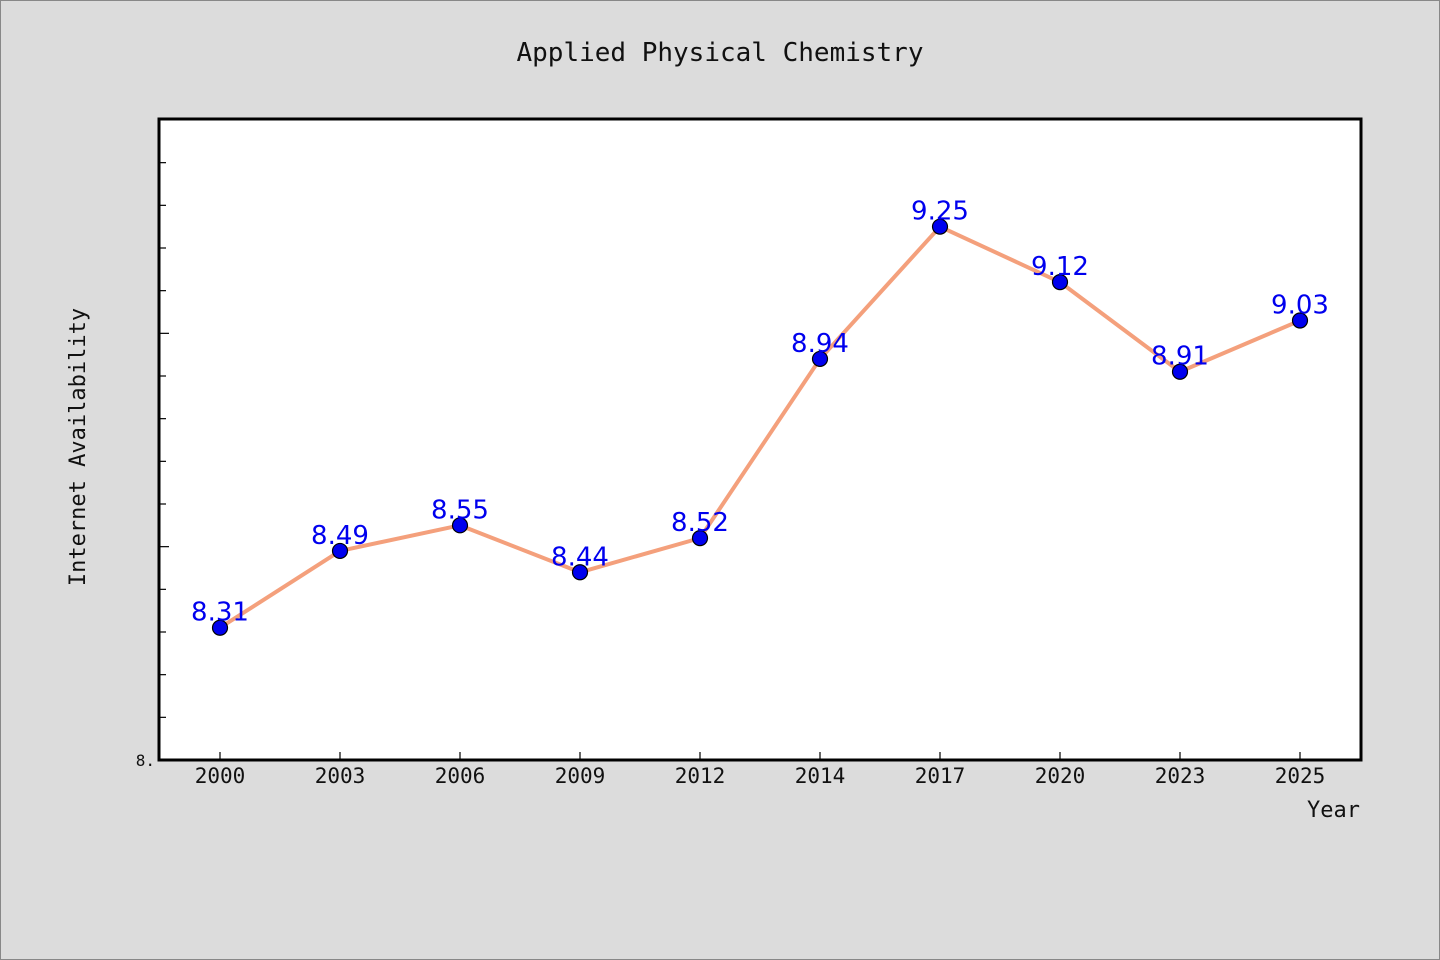  I want to click on x-tick-label: 2000, so click(220, 776).